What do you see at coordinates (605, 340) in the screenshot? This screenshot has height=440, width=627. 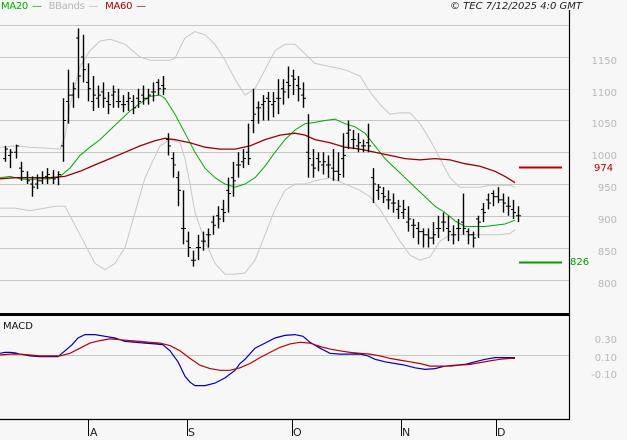 I see `macd-label-030: 0.30` at bounding box center [605, 340].